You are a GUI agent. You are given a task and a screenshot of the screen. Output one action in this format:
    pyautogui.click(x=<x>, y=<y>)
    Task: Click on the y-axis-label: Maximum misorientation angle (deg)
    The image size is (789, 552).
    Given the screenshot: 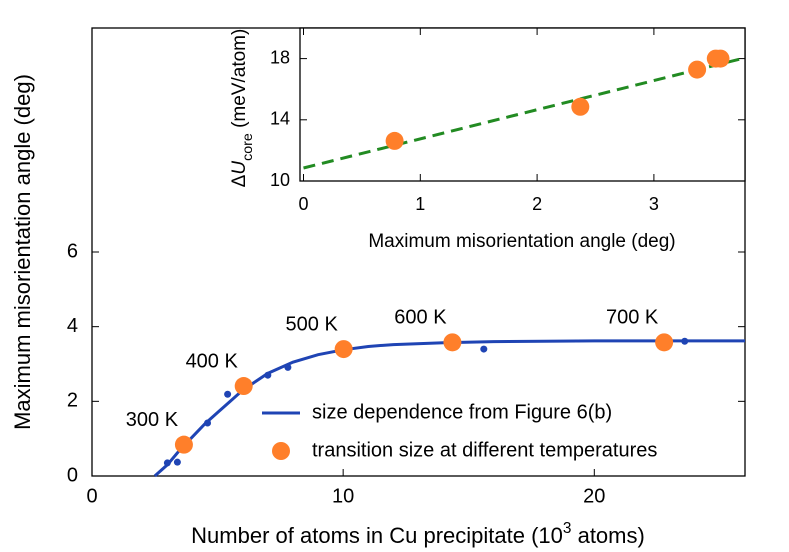 What is the action you would take?
    pyautogui.click(x=22, y=252)
    